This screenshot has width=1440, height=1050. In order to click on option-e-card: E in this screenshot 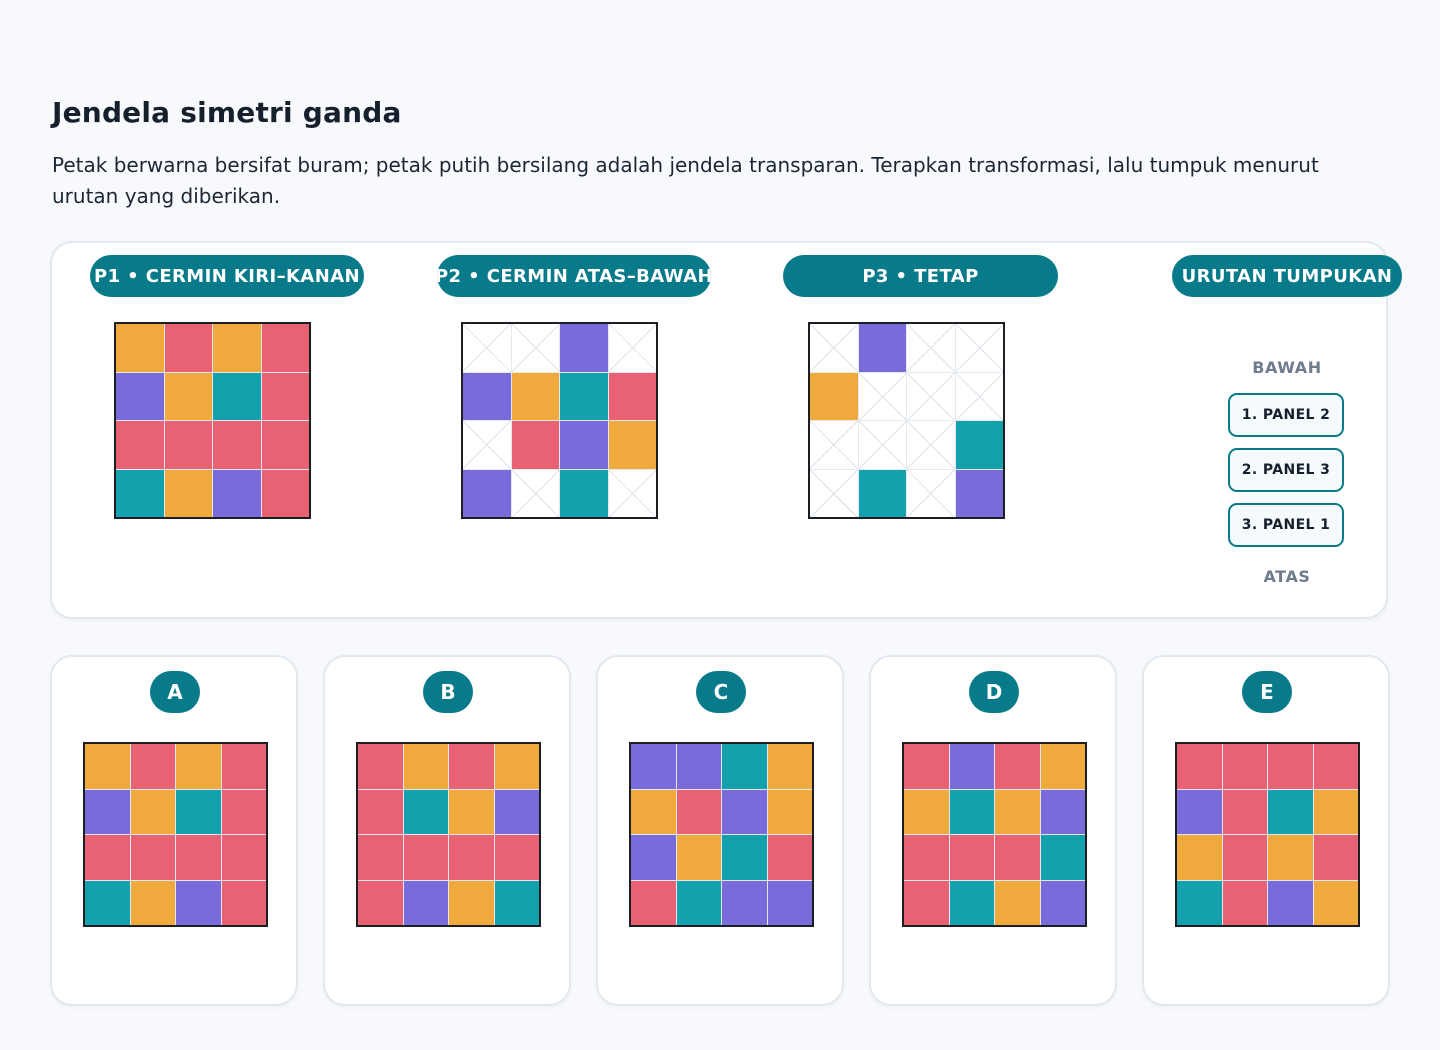, I will do `click(1266, 830)`.